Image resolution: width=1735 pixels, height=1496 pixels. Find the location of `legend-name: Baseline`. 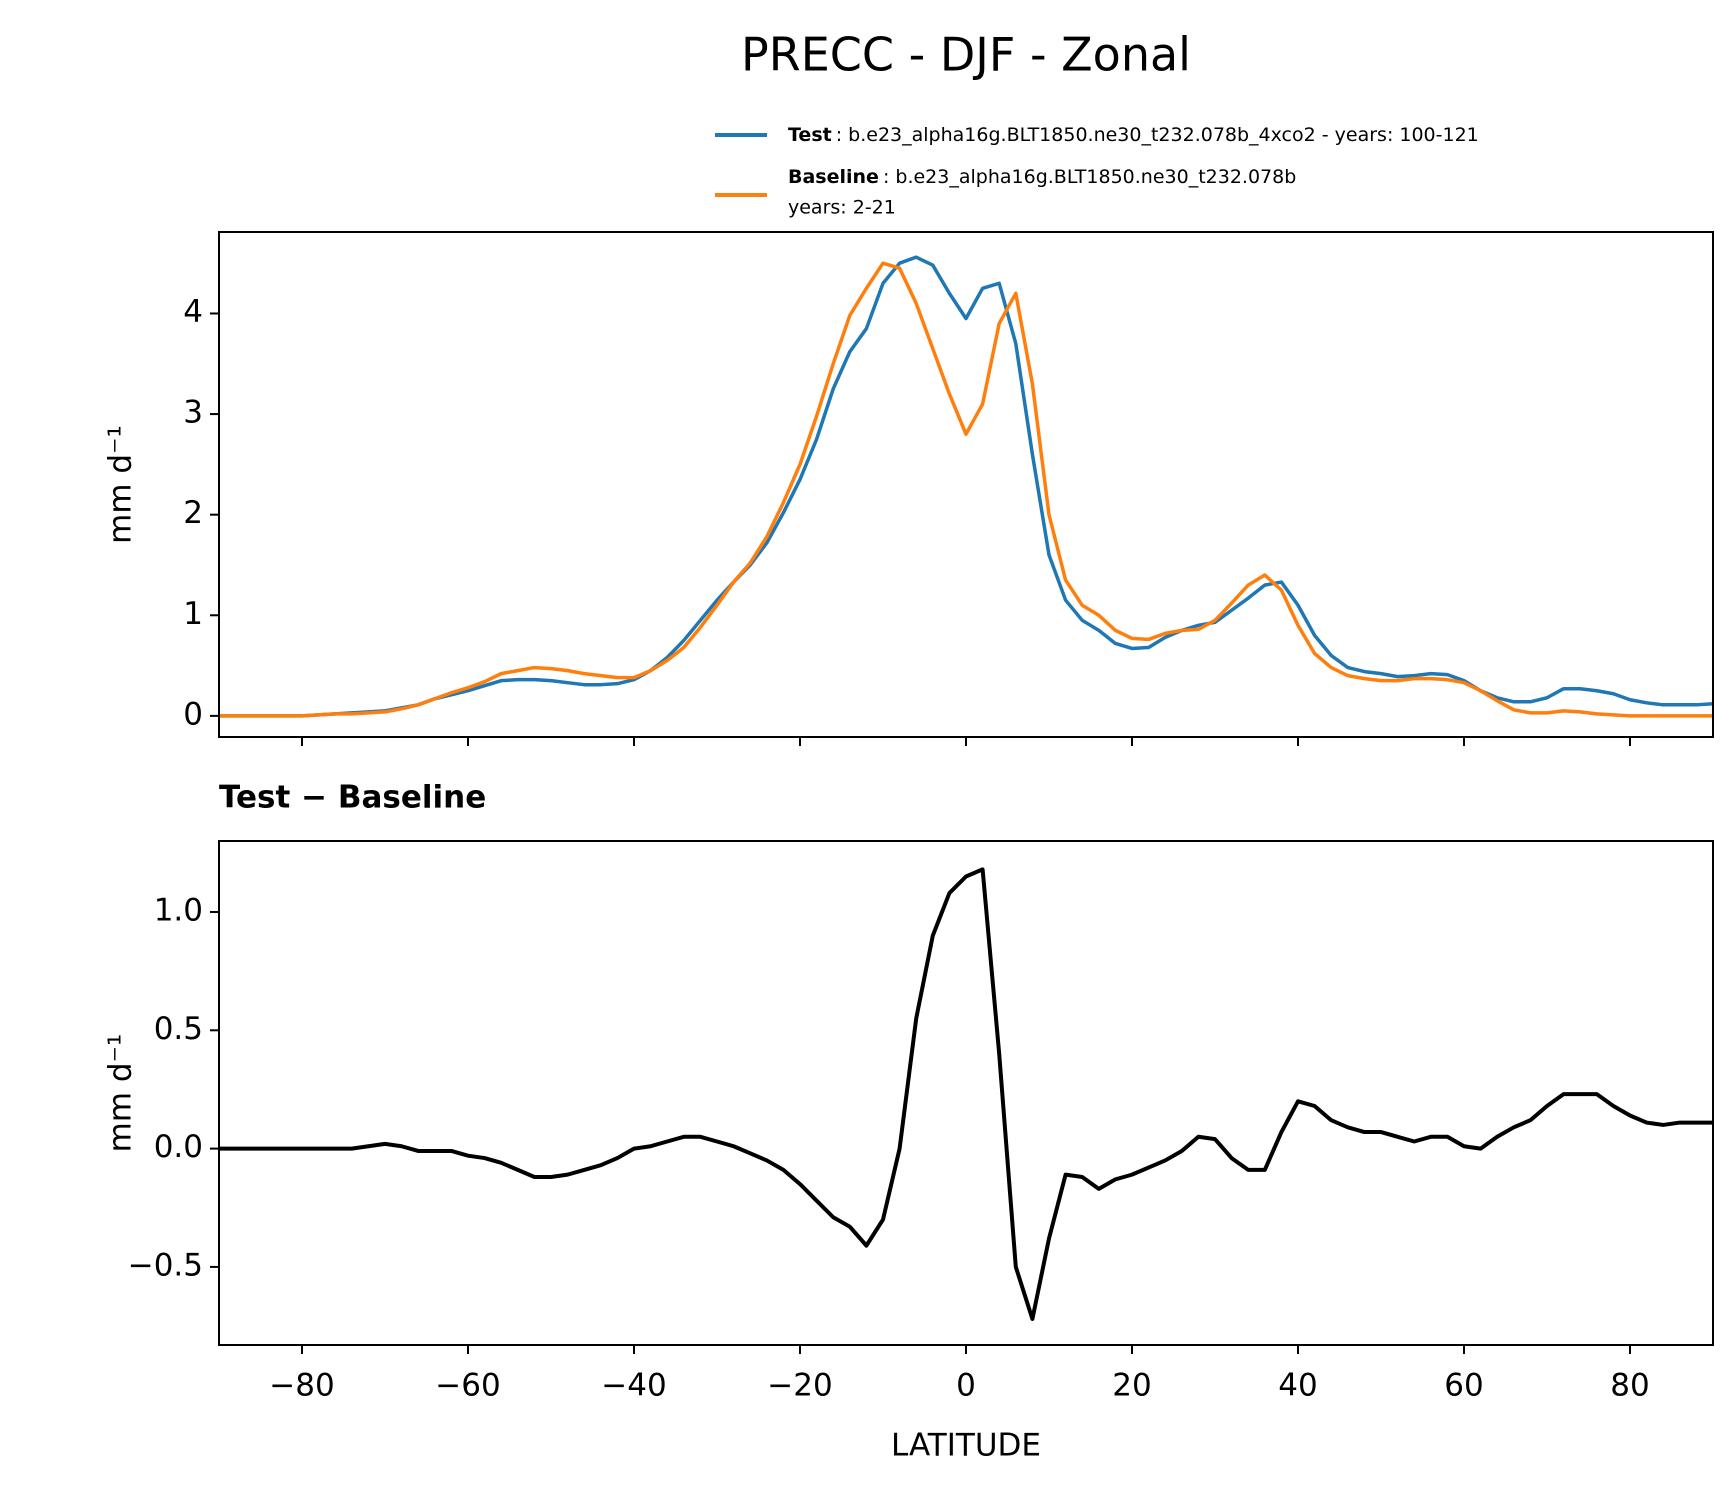

legend-name: Baseline is located at coordinates (833, 177).